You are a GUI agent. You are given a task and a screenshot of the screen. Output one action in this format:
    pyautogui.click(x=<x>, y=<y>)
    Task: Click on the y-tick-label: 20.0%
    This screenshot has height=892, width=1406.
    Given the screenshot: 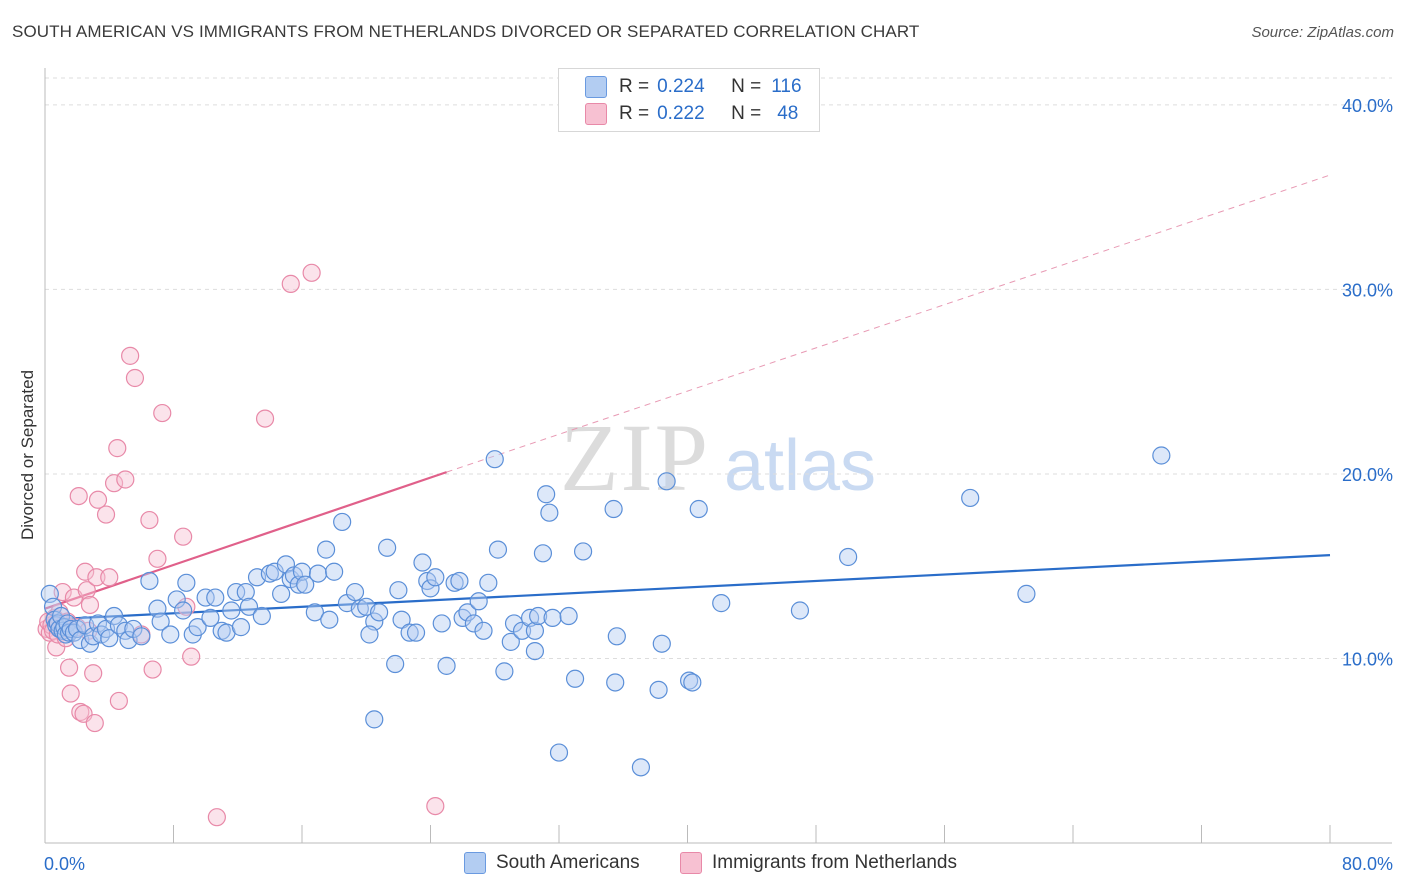 What is the action you would take?
    pyautogui.click(x=1367, y=475)
    